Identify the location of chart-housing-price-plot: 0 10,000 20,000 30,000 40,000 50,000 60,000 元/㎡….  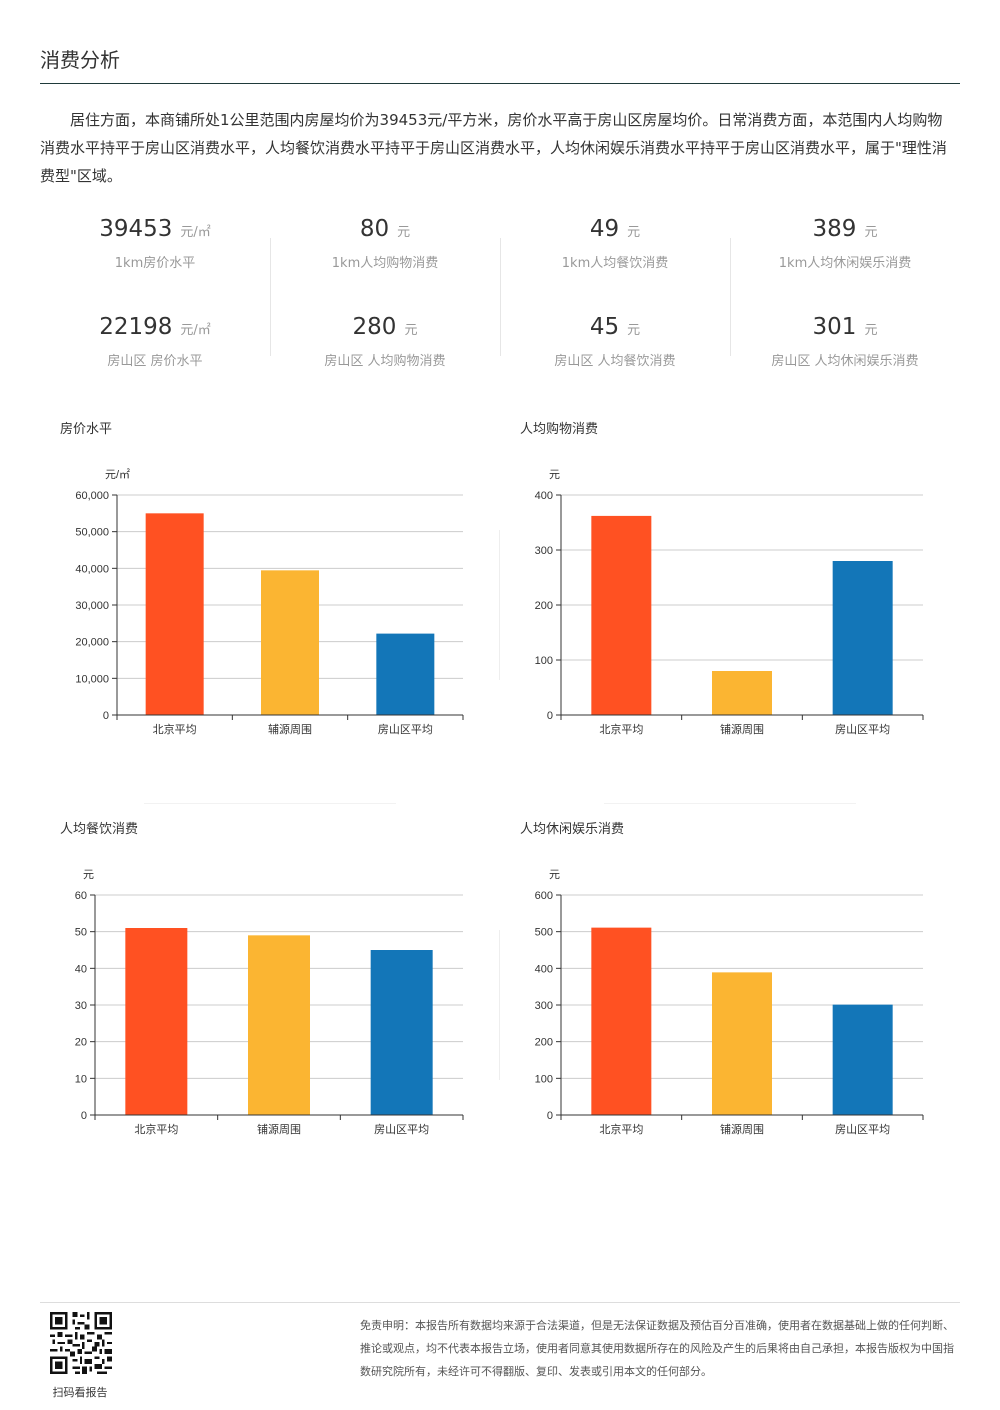
(269, 602).